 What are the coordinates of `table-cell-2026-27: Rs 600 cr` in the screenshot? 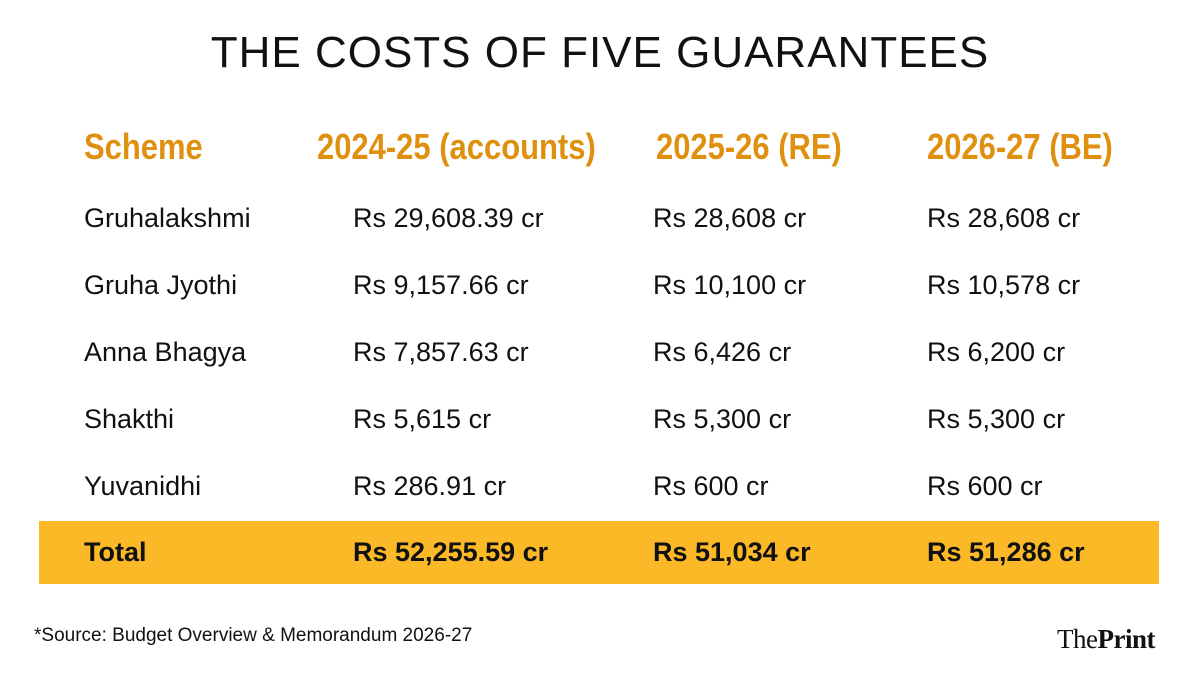 It's located at (985, 486).